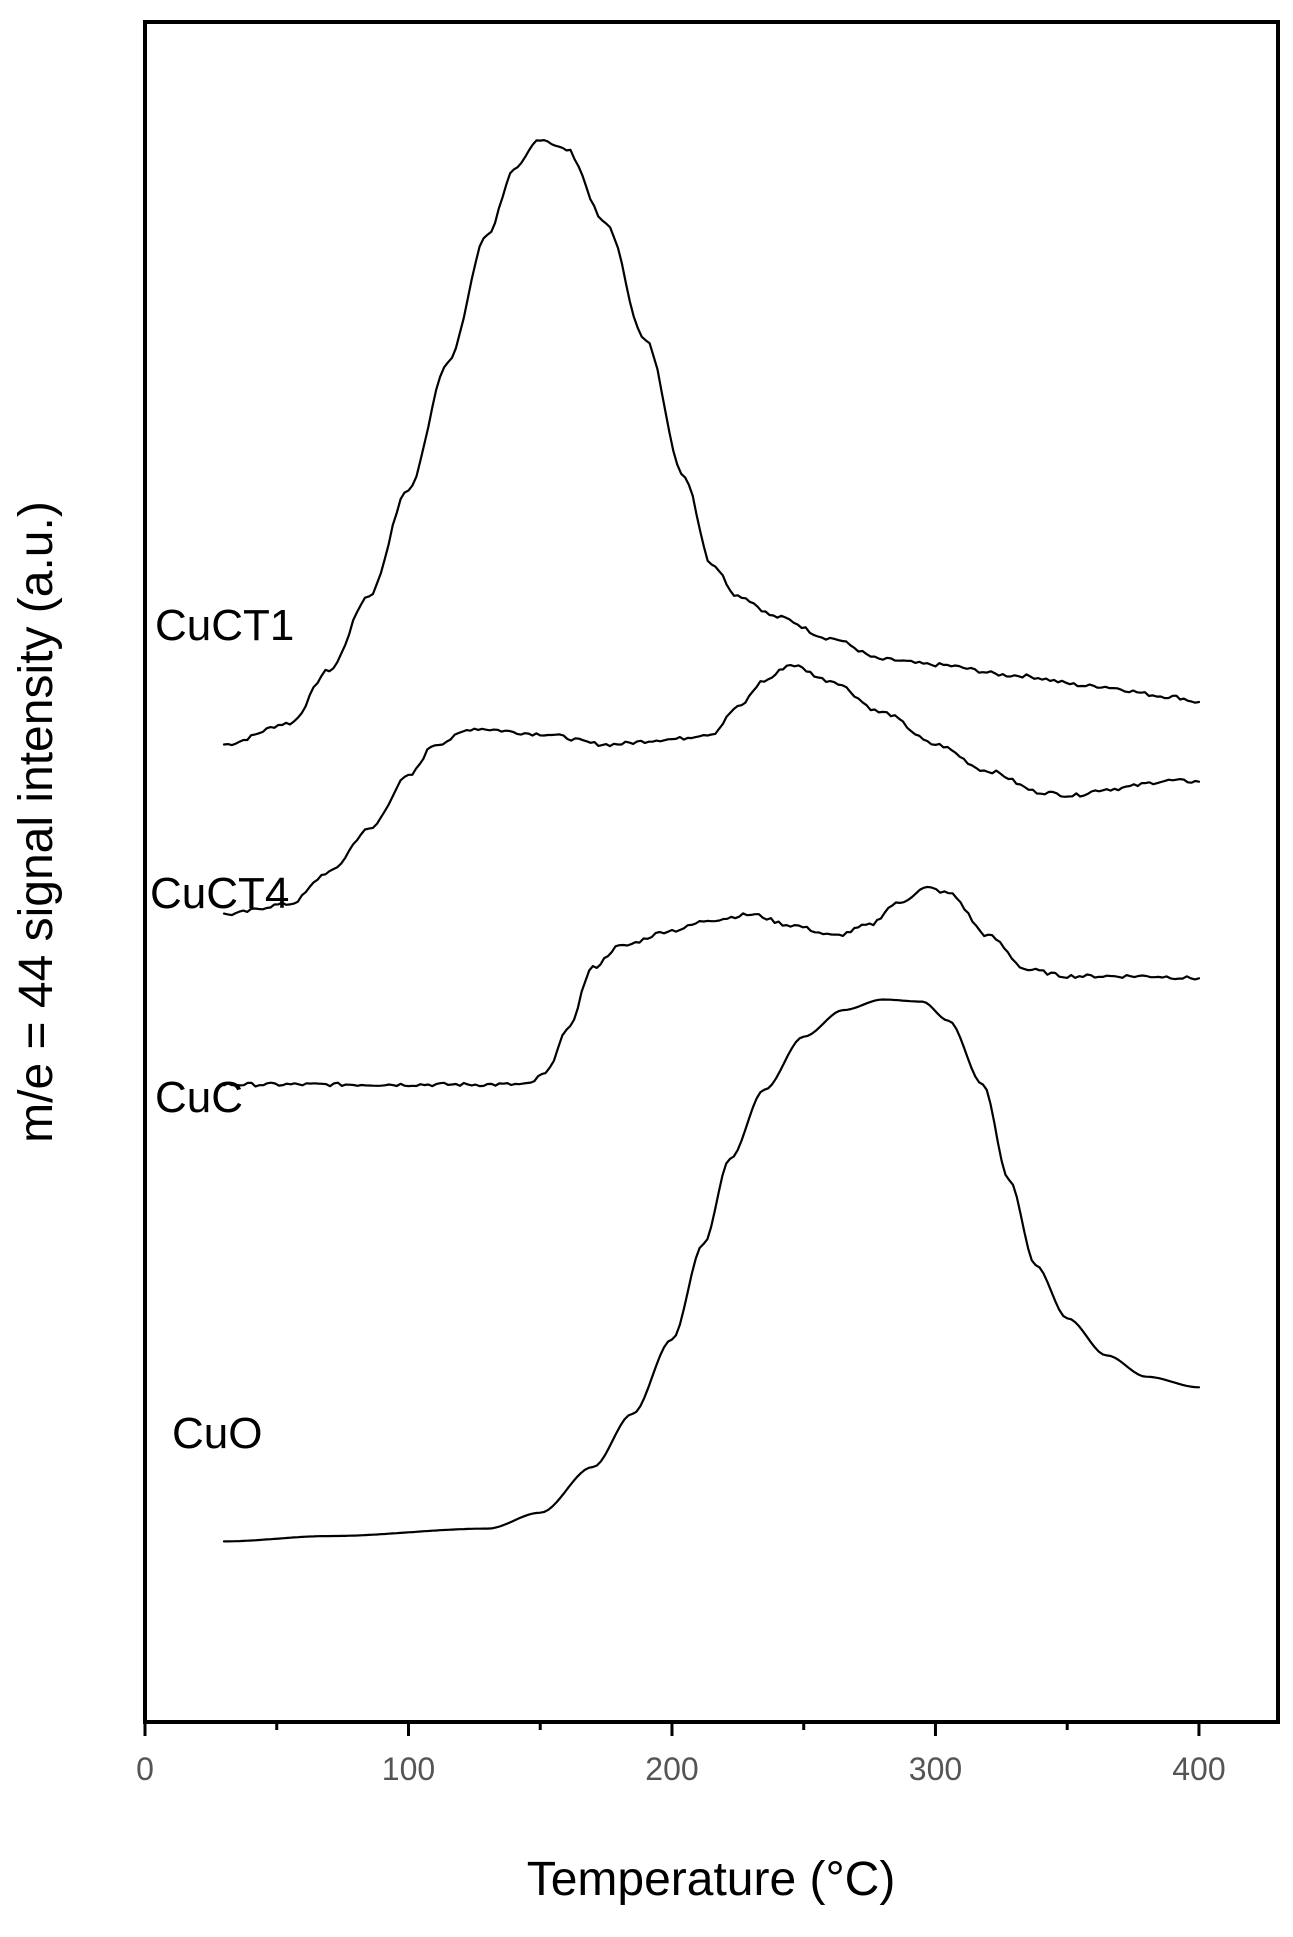 The width and height of the screenshot is (1293, 1937). I want to click on x-axis-tick-labels: 0 100 200 300 400, so click(681, 1769).